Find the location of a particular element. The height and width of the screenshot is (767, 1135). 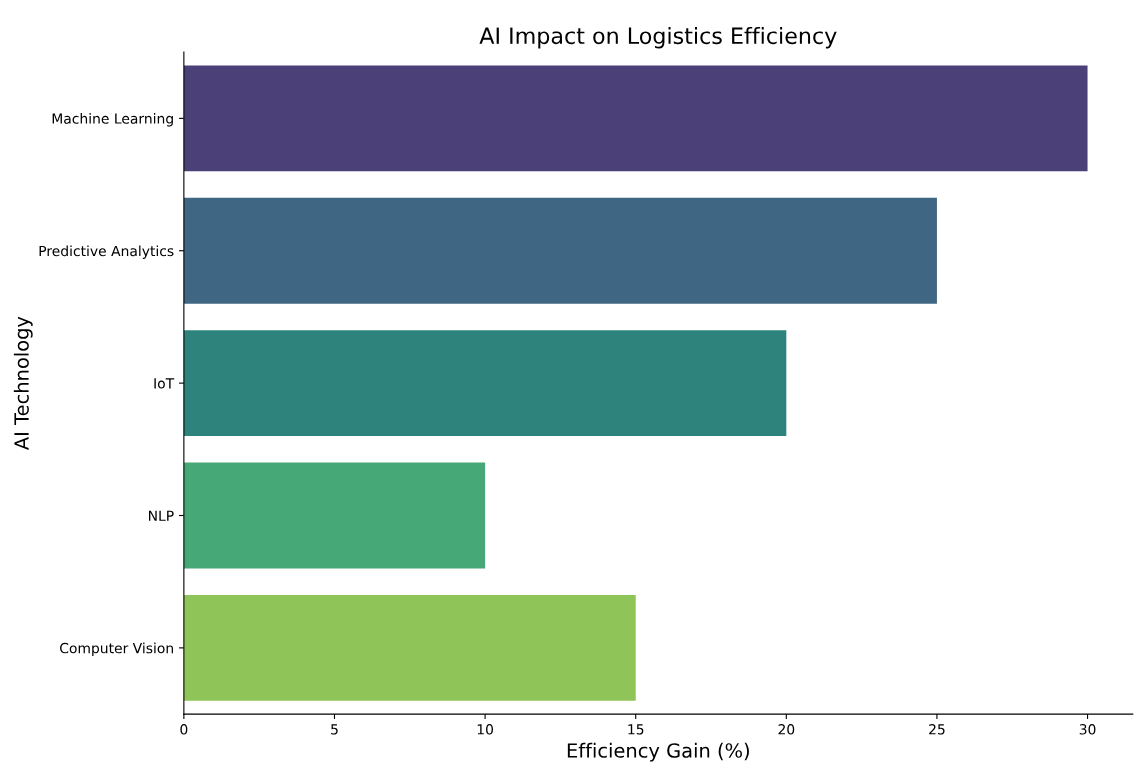

x-tick-label: 25 is located at coordinates (937, 729).